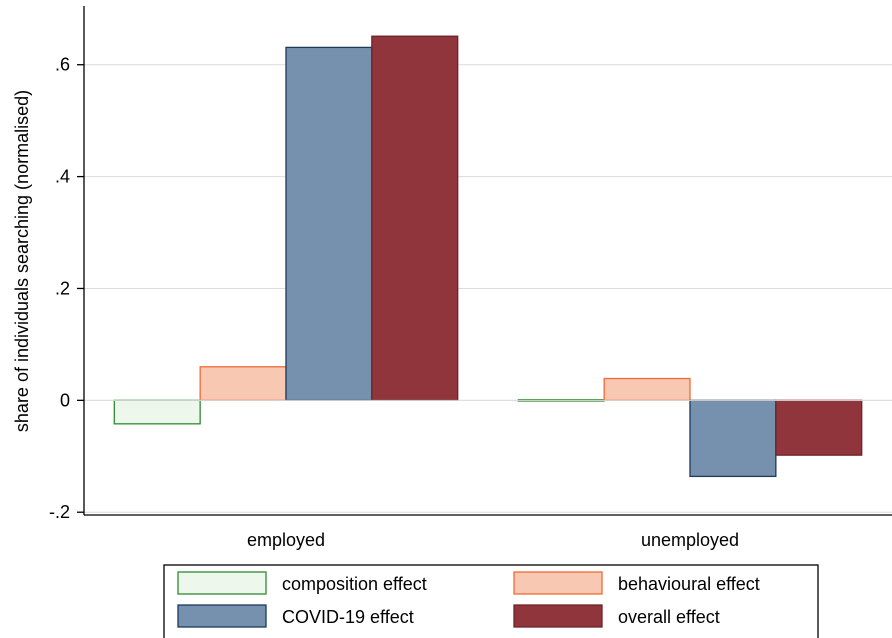 This screenshot has width=892, height=638. I want to click on legend-label: behavioural effect, so click(689, 584).